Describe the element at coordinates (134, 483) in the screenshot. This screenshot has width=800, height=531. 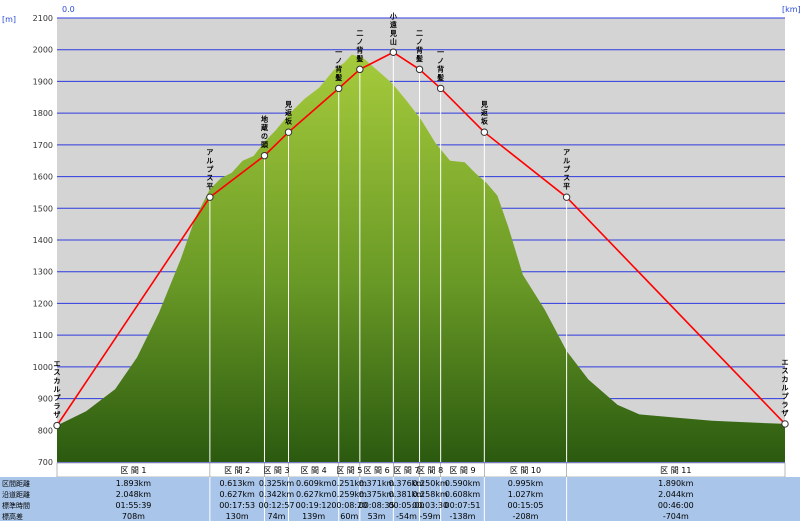
I see `section-value: 1.893km` at that location.